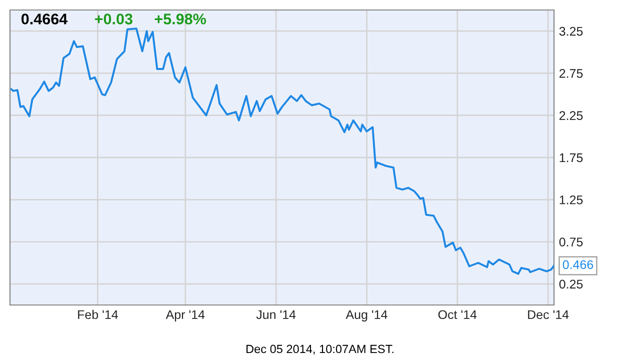 This screenshot has width=635, height=362. Describe the element at coordinates (276, 315) in the screenshot. I see `x-tick-label: Jun '14` at that location.